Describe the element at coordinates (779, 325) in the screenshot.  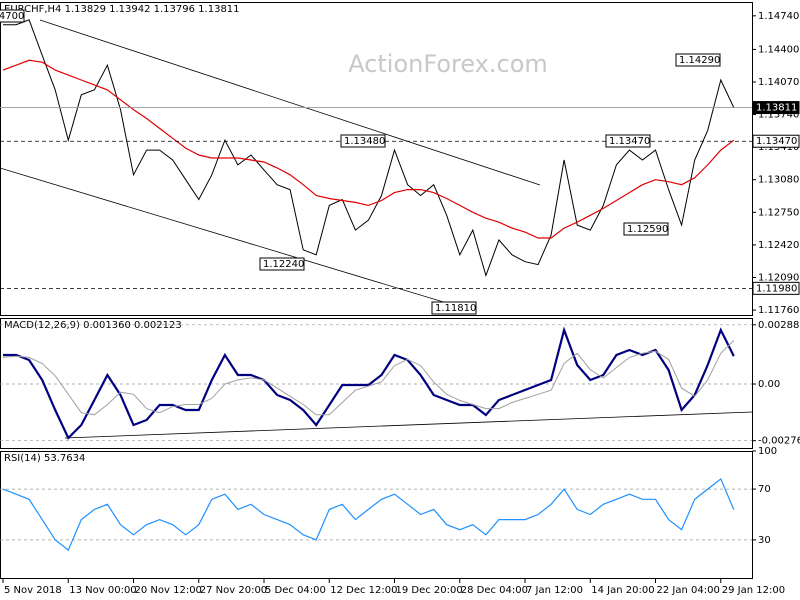
I see `y-tick-label: 0.002887` at that location.